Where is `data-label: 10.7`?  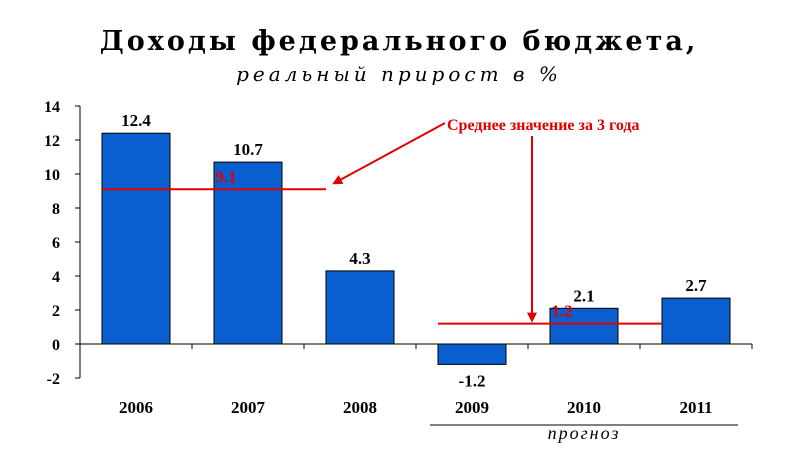
data-label: 10.7 is located at coordinates (248, 149).